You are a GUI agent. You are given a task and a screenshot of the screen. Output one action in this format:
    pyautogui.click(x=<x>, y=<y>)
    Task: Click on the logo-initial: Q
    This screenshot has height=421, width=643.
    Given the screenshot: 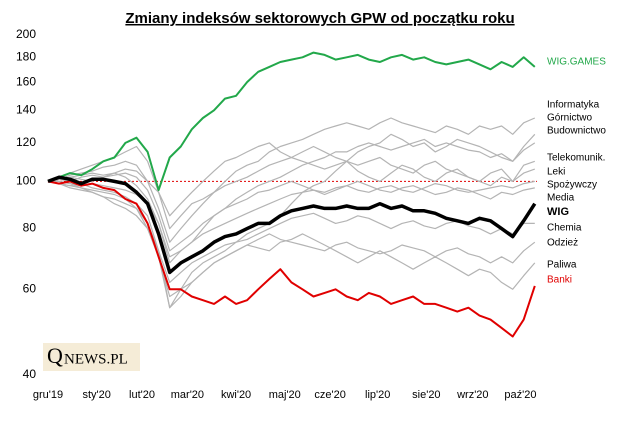 What is the action you would take?
    pyautogui.click(x=55, y=355)
    